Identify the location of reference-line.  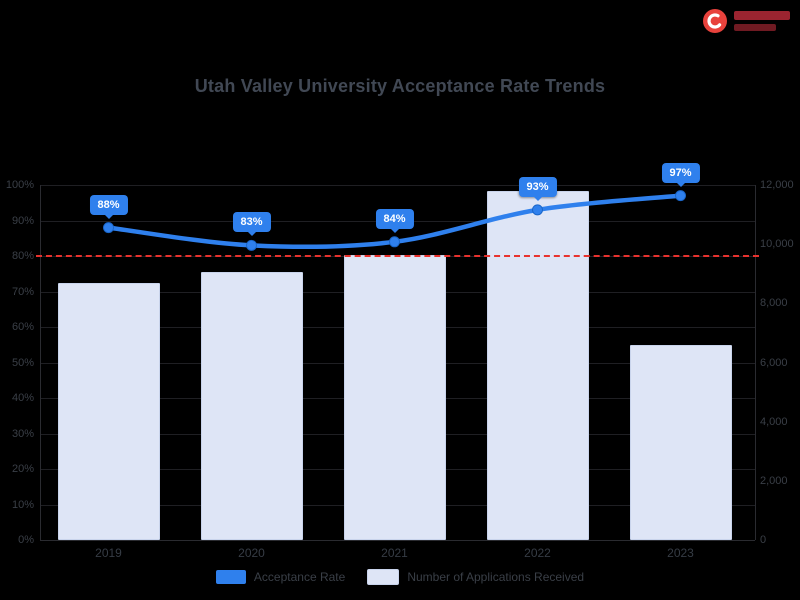
(397, 256).